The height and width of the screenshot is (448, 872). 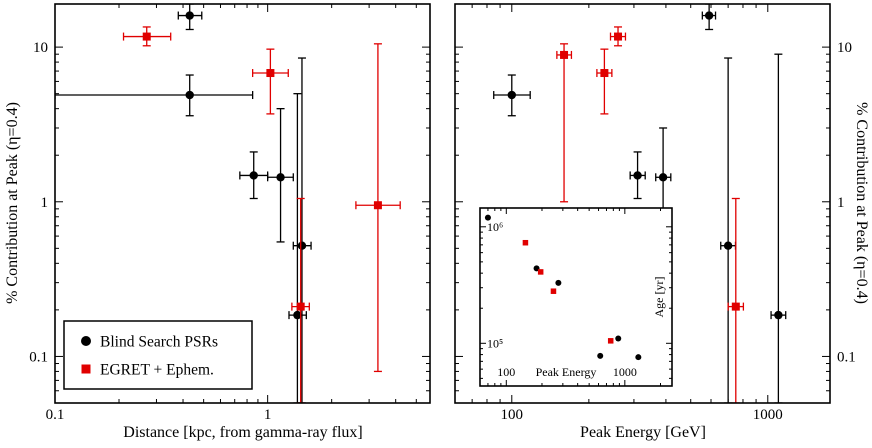 What do you see at coordinates (157, 370) in the screenshot?
I see `legend-label: EGRET + Ephem.` at bounding box center [157, 370].